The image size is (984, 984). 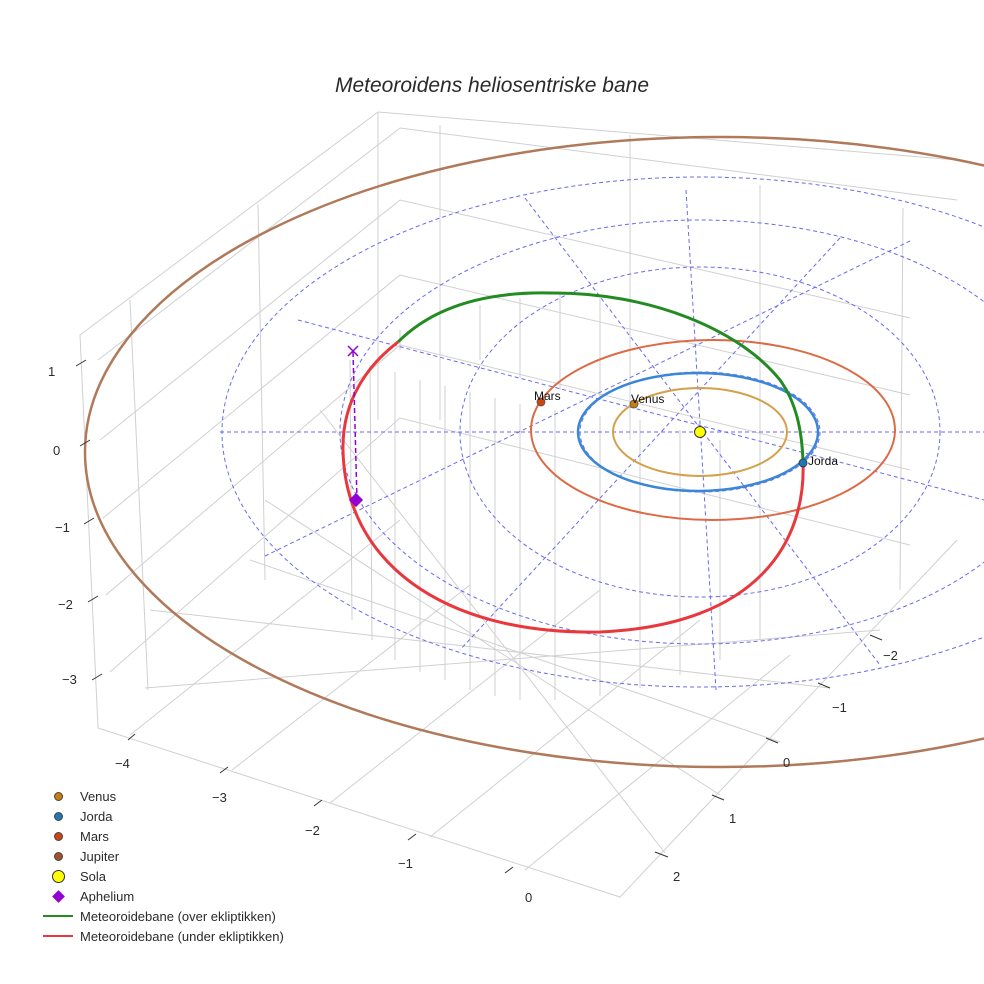 I want to click on y-tick: 1, so click(x=733, y=818).